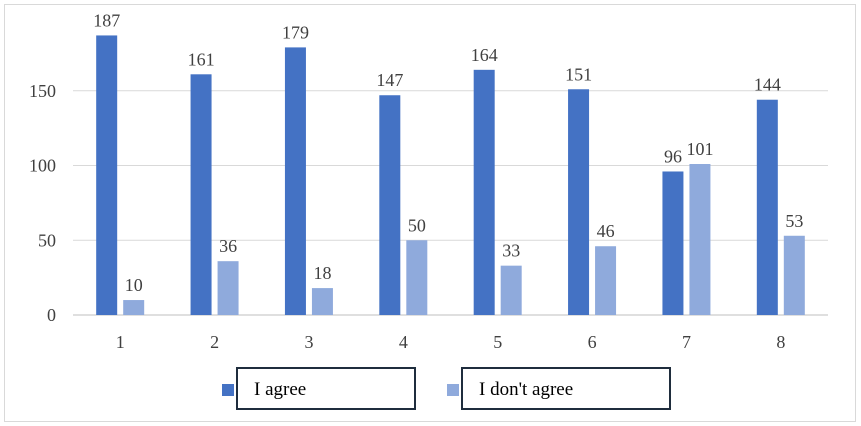 The height and width of the screenshot is (426, 861). Describe the element at coordinates (42, 166) in the screenshot. I see `y-tick-label: 100` at that location.